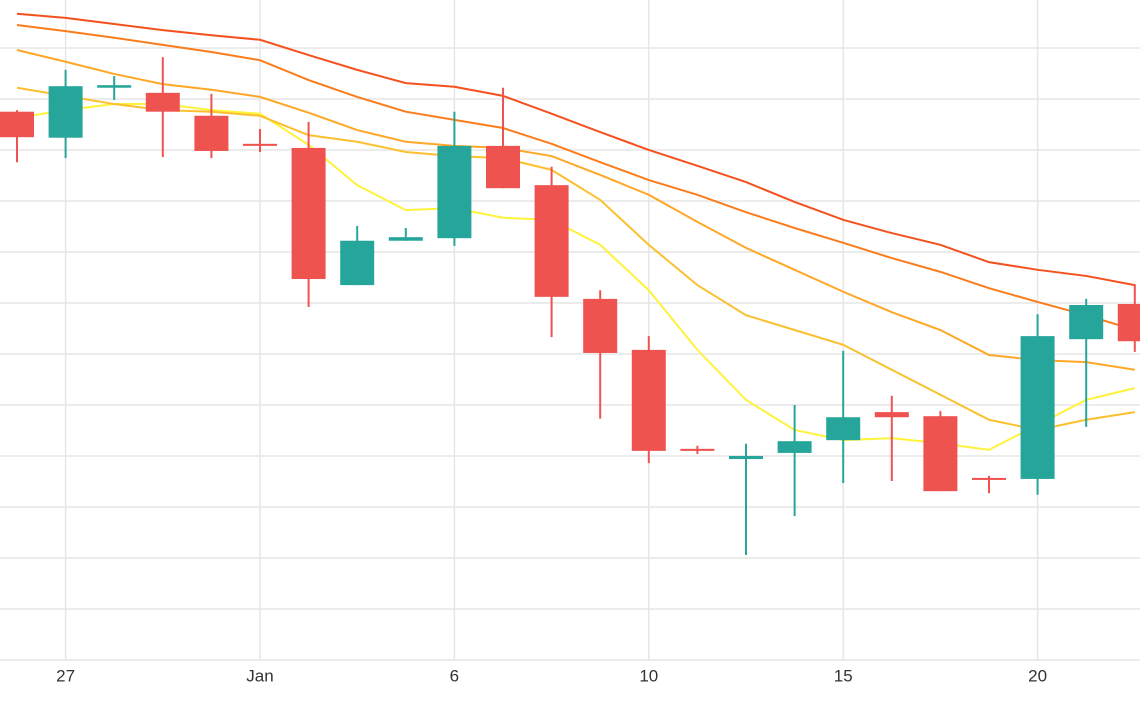  Describe the element at coordinates (259, 675) in the screenshot. I see `x-tick-label: Jan` at that location.